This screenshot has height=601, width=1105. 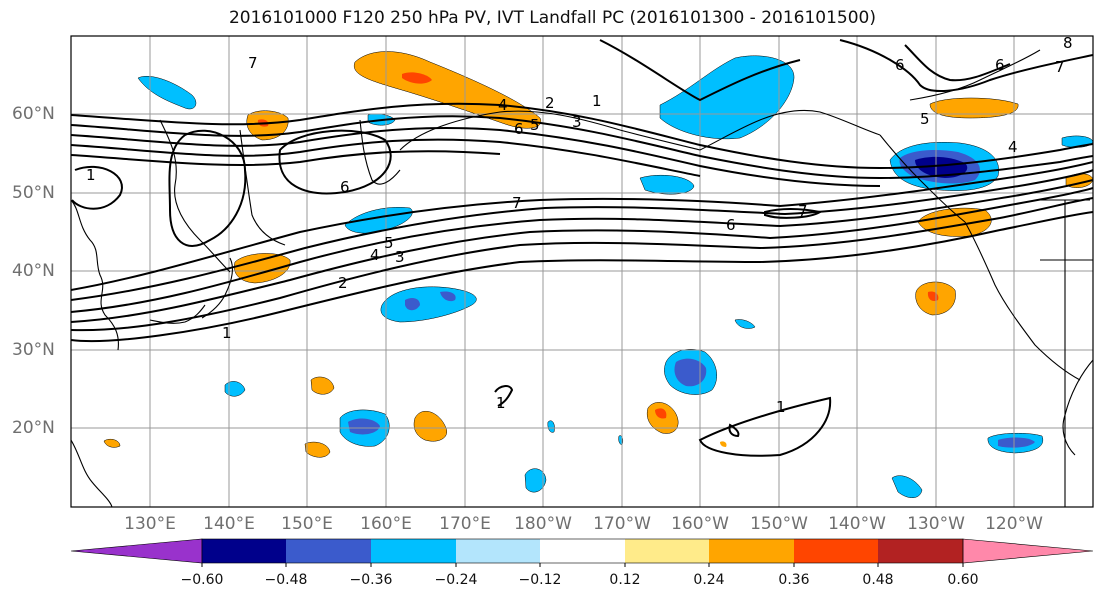 I want to click on lon-label: 180°W, so click(x=543, y=524).